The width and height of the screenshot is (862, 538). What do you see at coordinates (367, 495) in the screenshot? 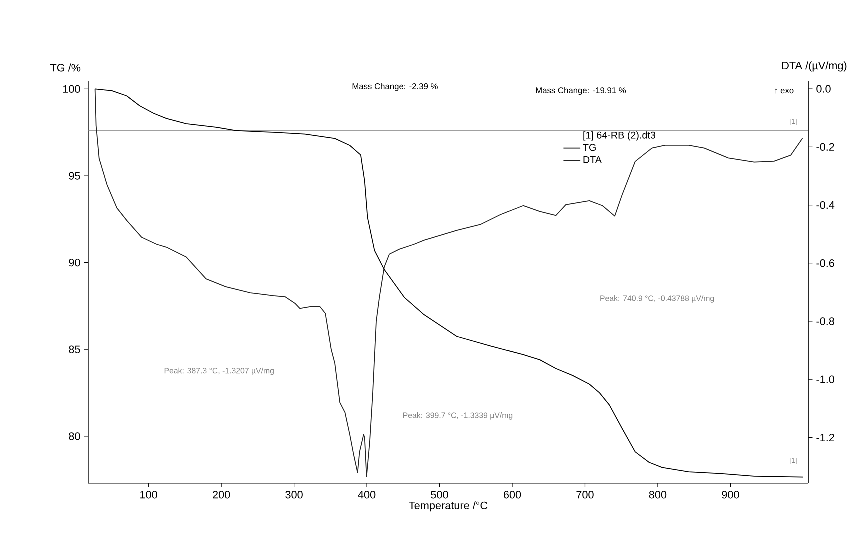
I see `x-tick-label: 400` at bounding box center [367, 495].